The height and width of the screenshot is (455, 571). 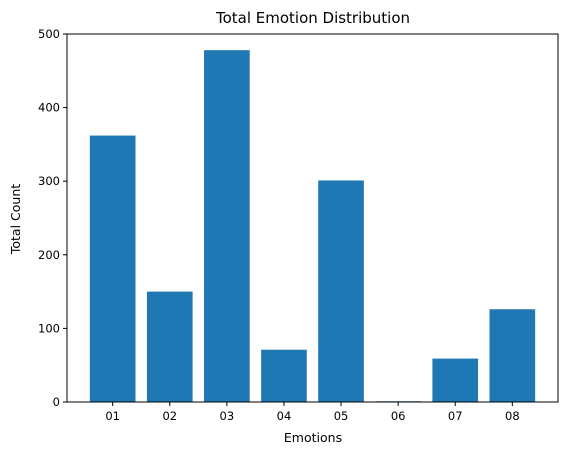 What do you see at coordinates (227, 416) in the screenshot?
I see `x-tick-label: 03` at bounding box center [227, 416].